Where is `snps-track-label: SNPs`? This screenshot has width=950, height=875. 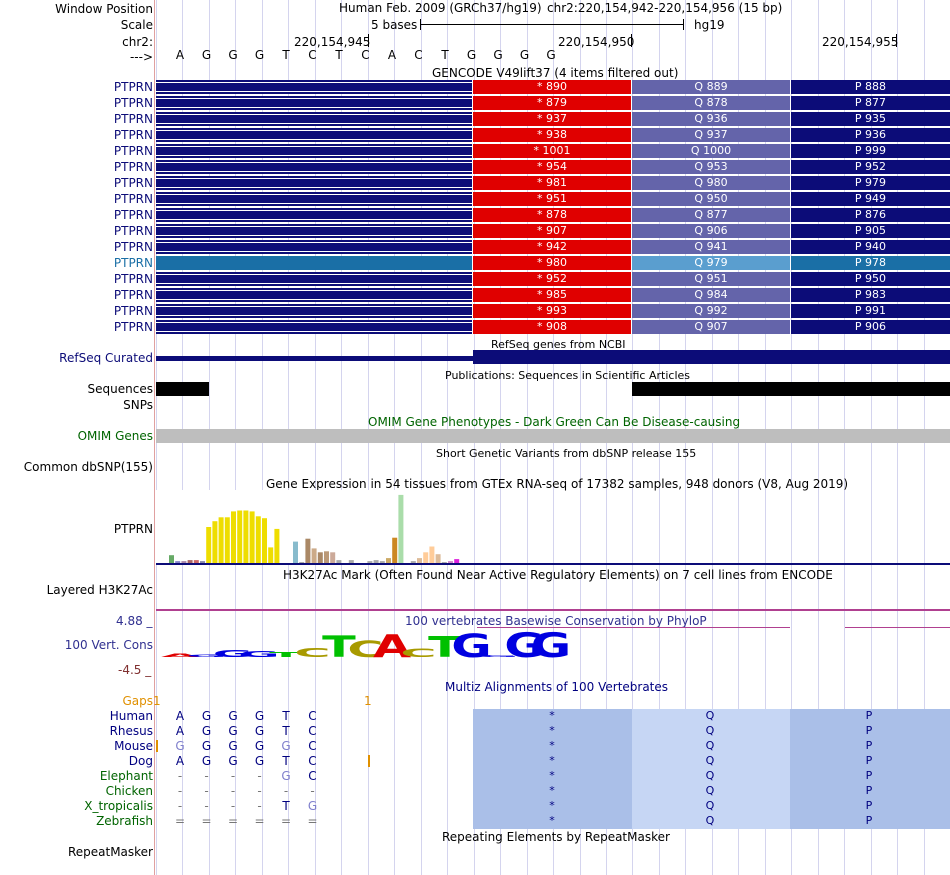 snps-track-label: SNPs is located at coordinates (138, 405).